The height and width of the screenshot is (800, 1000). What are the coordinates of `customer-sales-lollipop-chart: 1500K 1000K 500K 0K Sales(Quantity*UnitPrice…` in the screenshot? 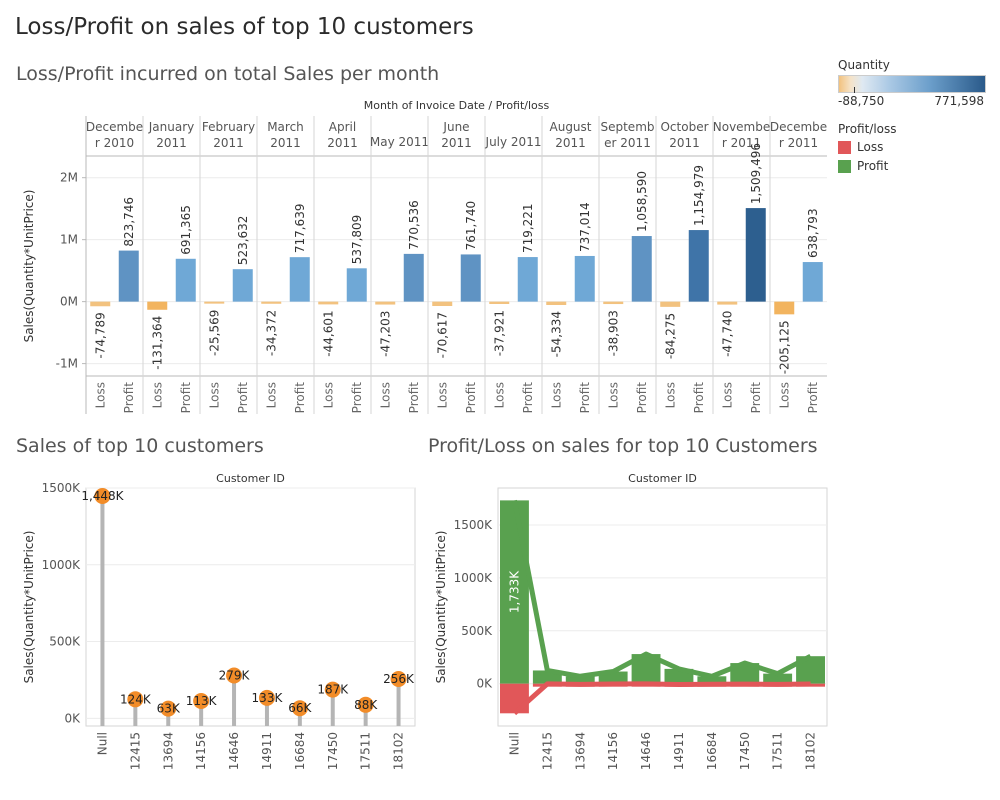 It's located at (219, 625).